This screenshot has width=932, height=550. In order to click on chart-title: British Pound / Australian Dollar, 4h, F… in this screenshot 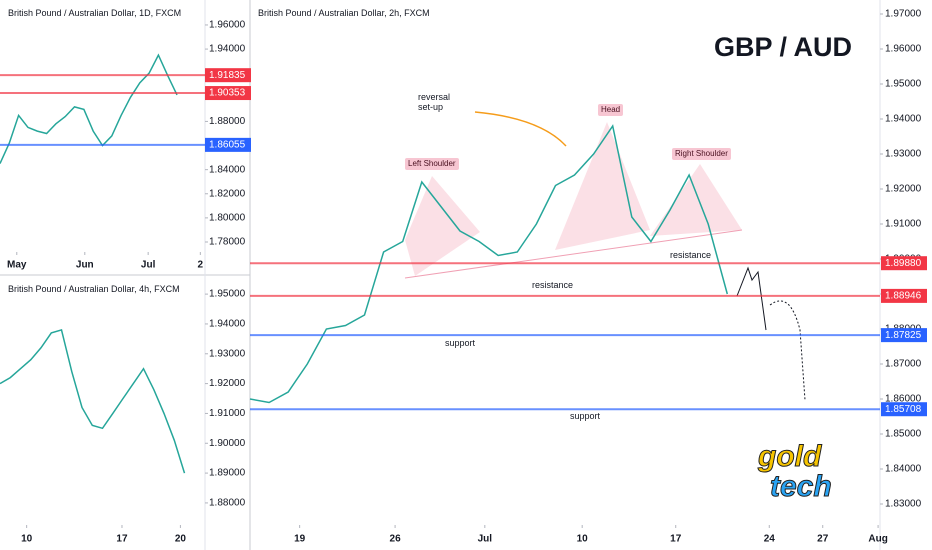, I will do `click(94, 289)`.